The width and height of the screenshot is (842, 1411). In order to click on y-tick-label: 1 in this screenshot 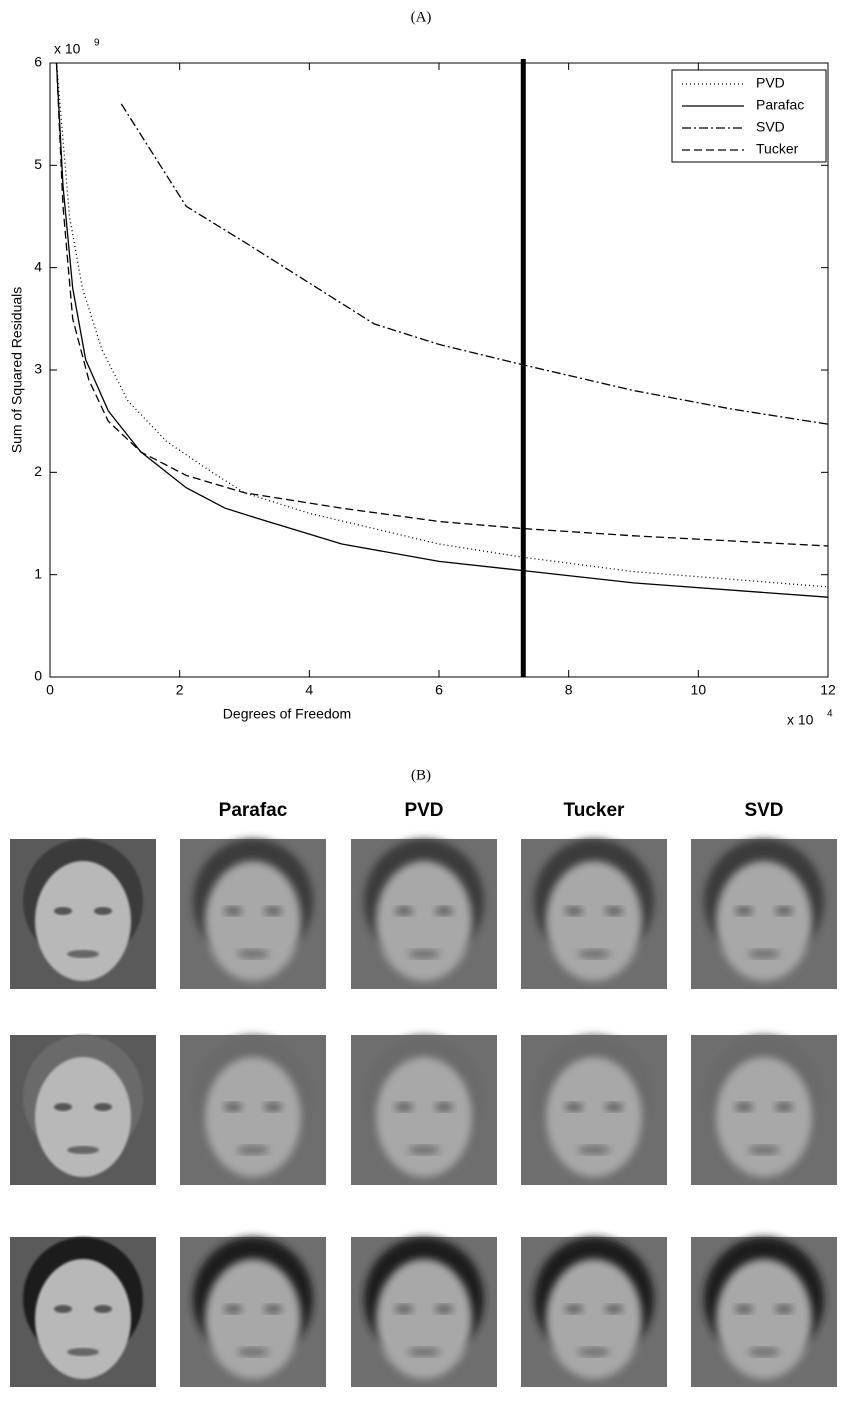, I will do `click(38, 573)`.